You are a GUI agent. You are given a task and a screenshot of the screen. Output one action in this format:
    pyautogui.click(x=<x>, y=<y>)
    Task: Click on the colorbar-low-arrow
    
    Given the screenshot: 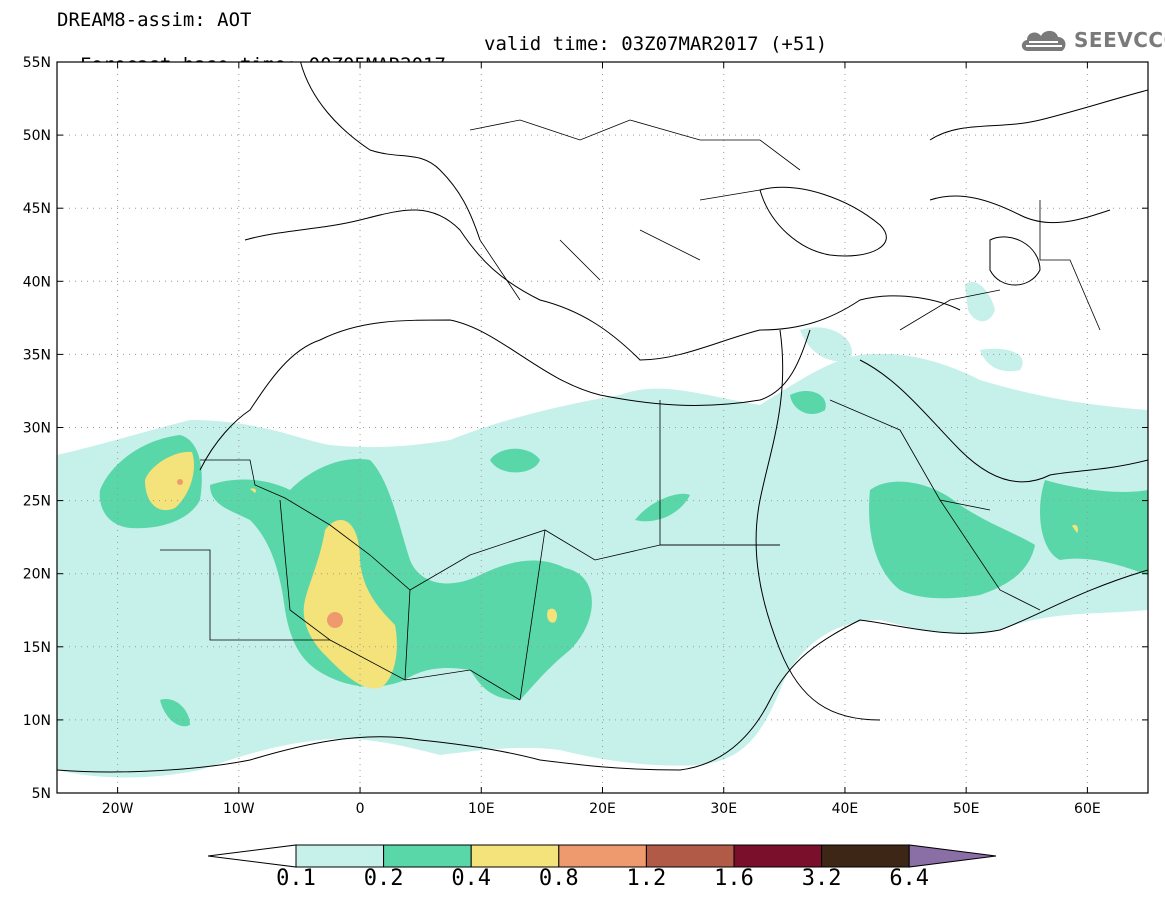 What is the action you would take?
    pyautogui.click(x=252, y=856)
    